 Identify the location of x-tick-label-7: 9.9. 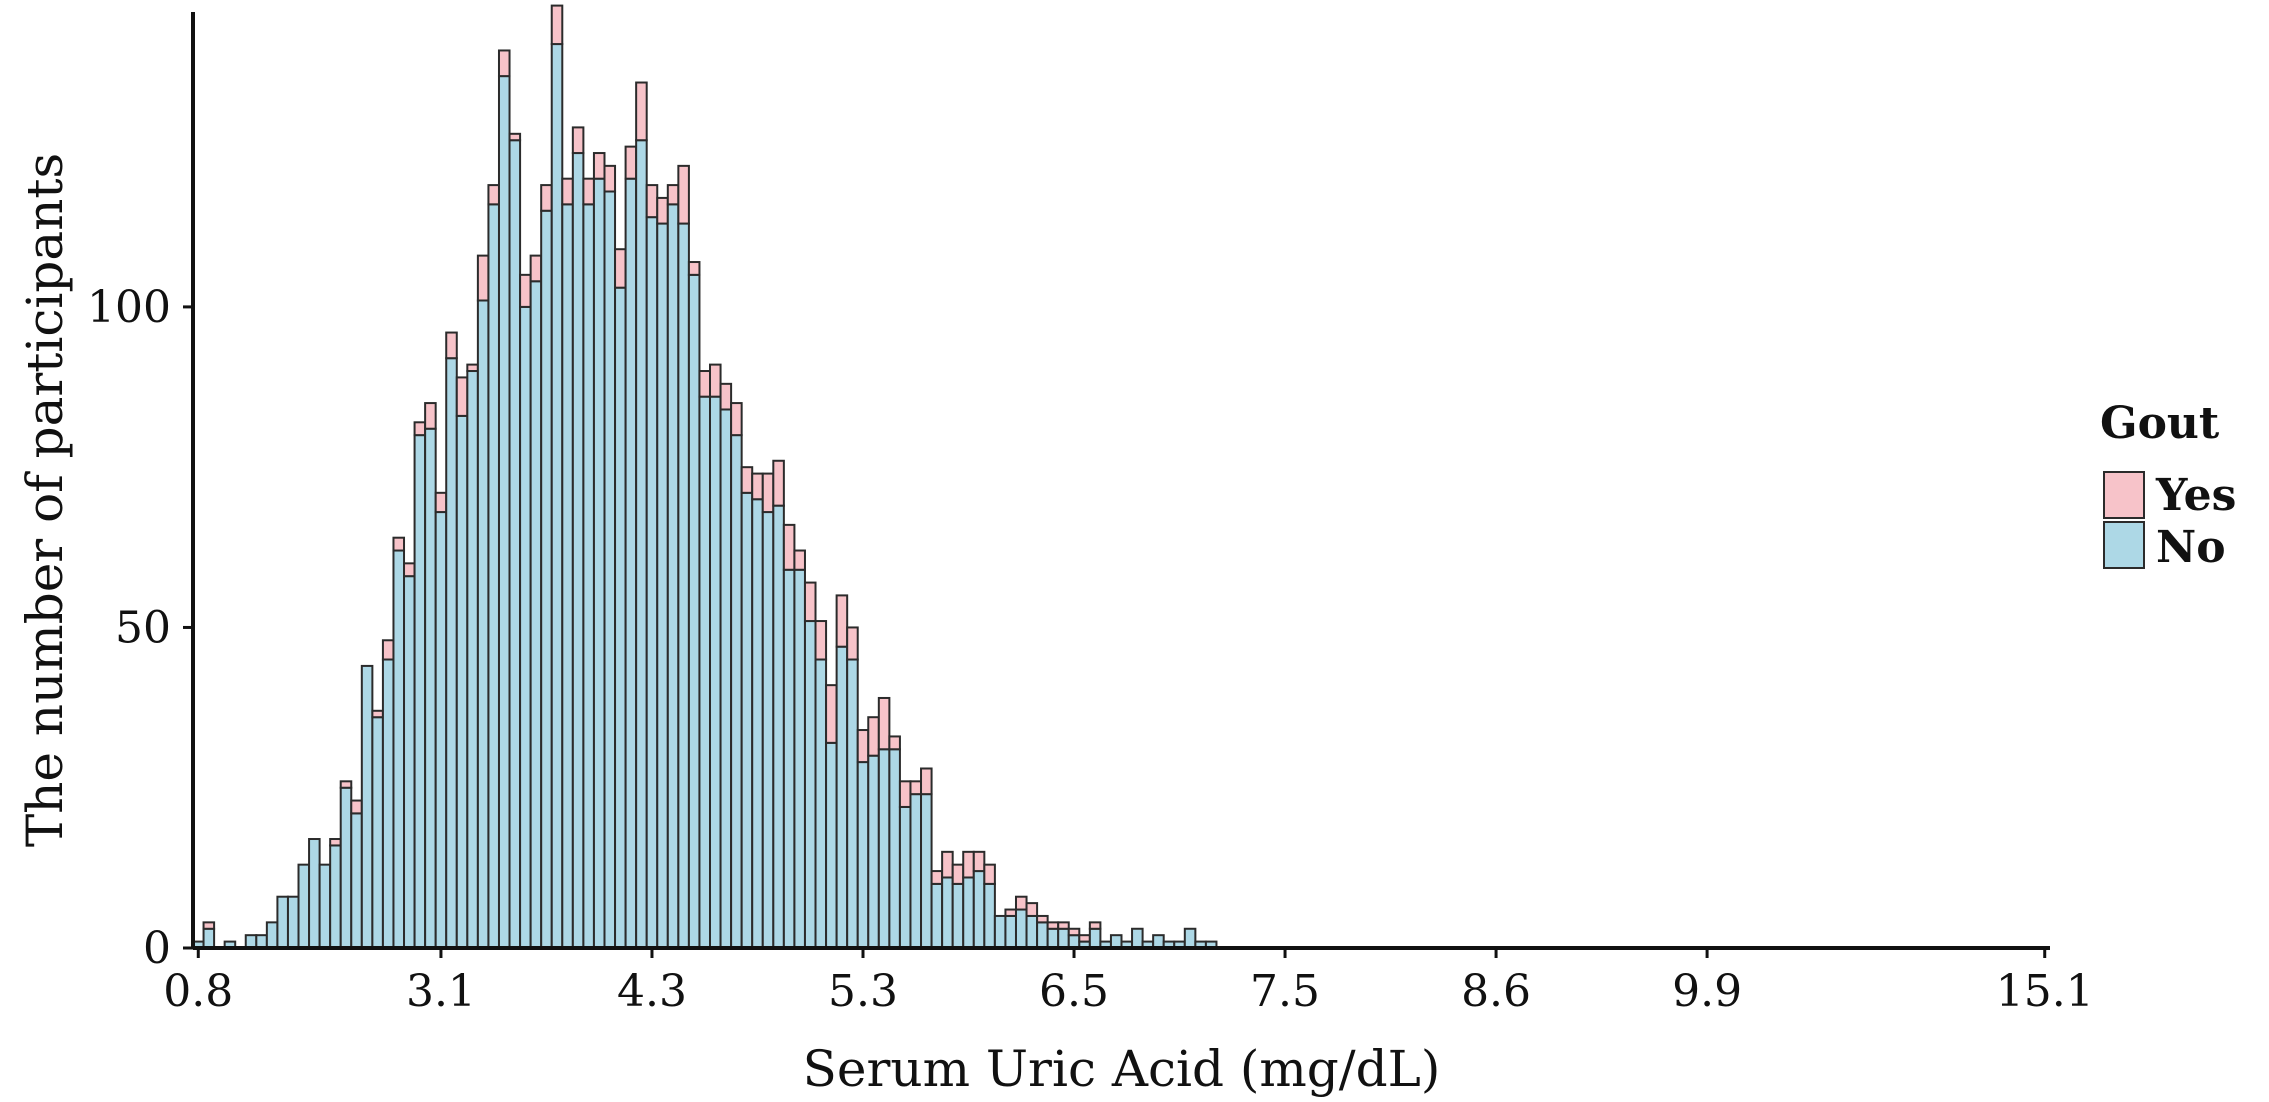
(1707, 991).